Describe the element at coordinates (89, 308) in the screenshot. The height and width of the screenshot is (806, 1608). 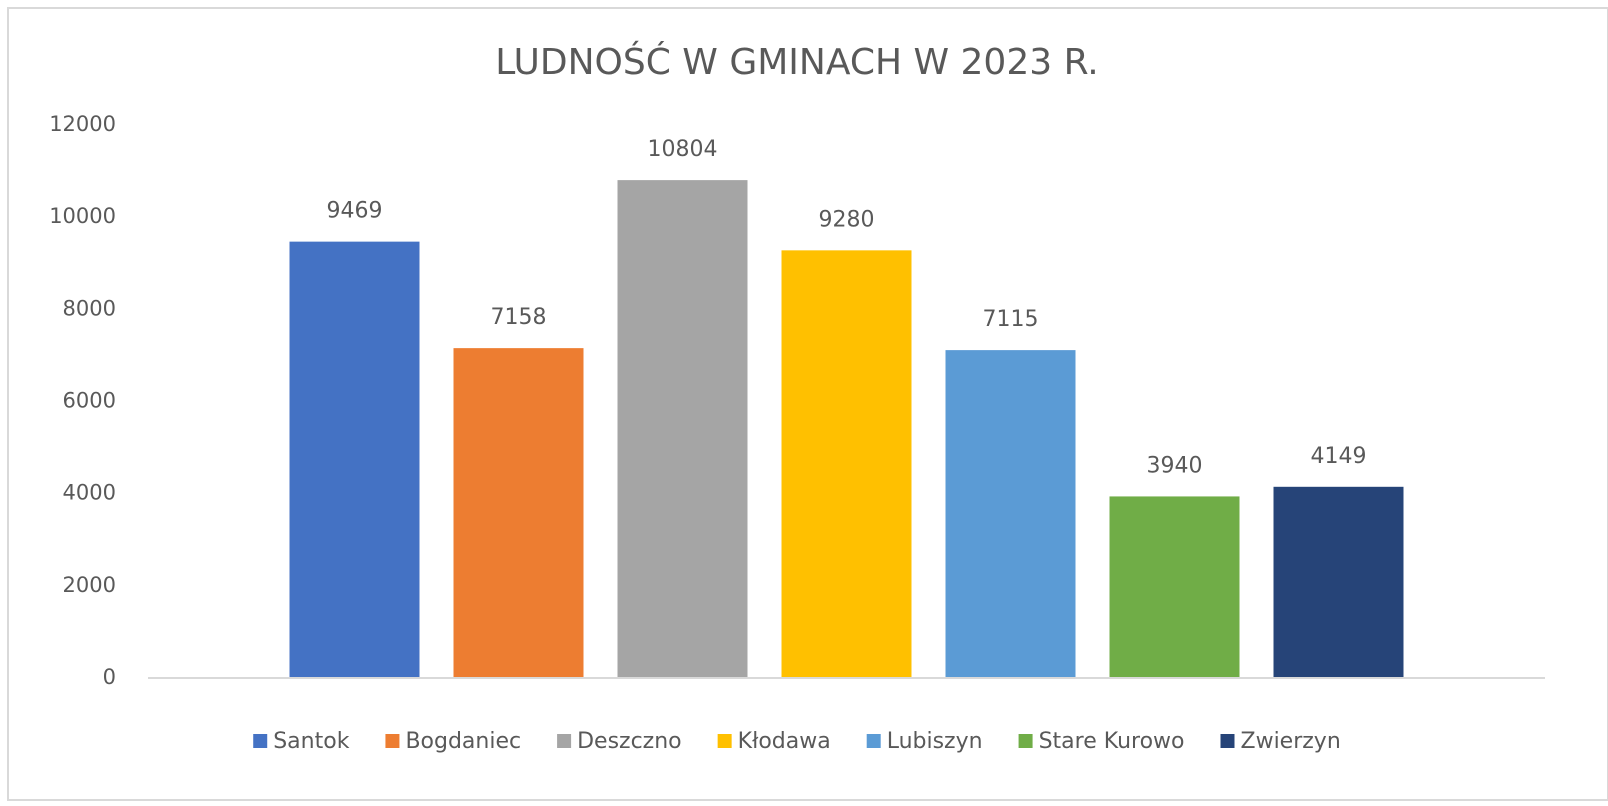
I see `y-tick-label: 8000` at that location.